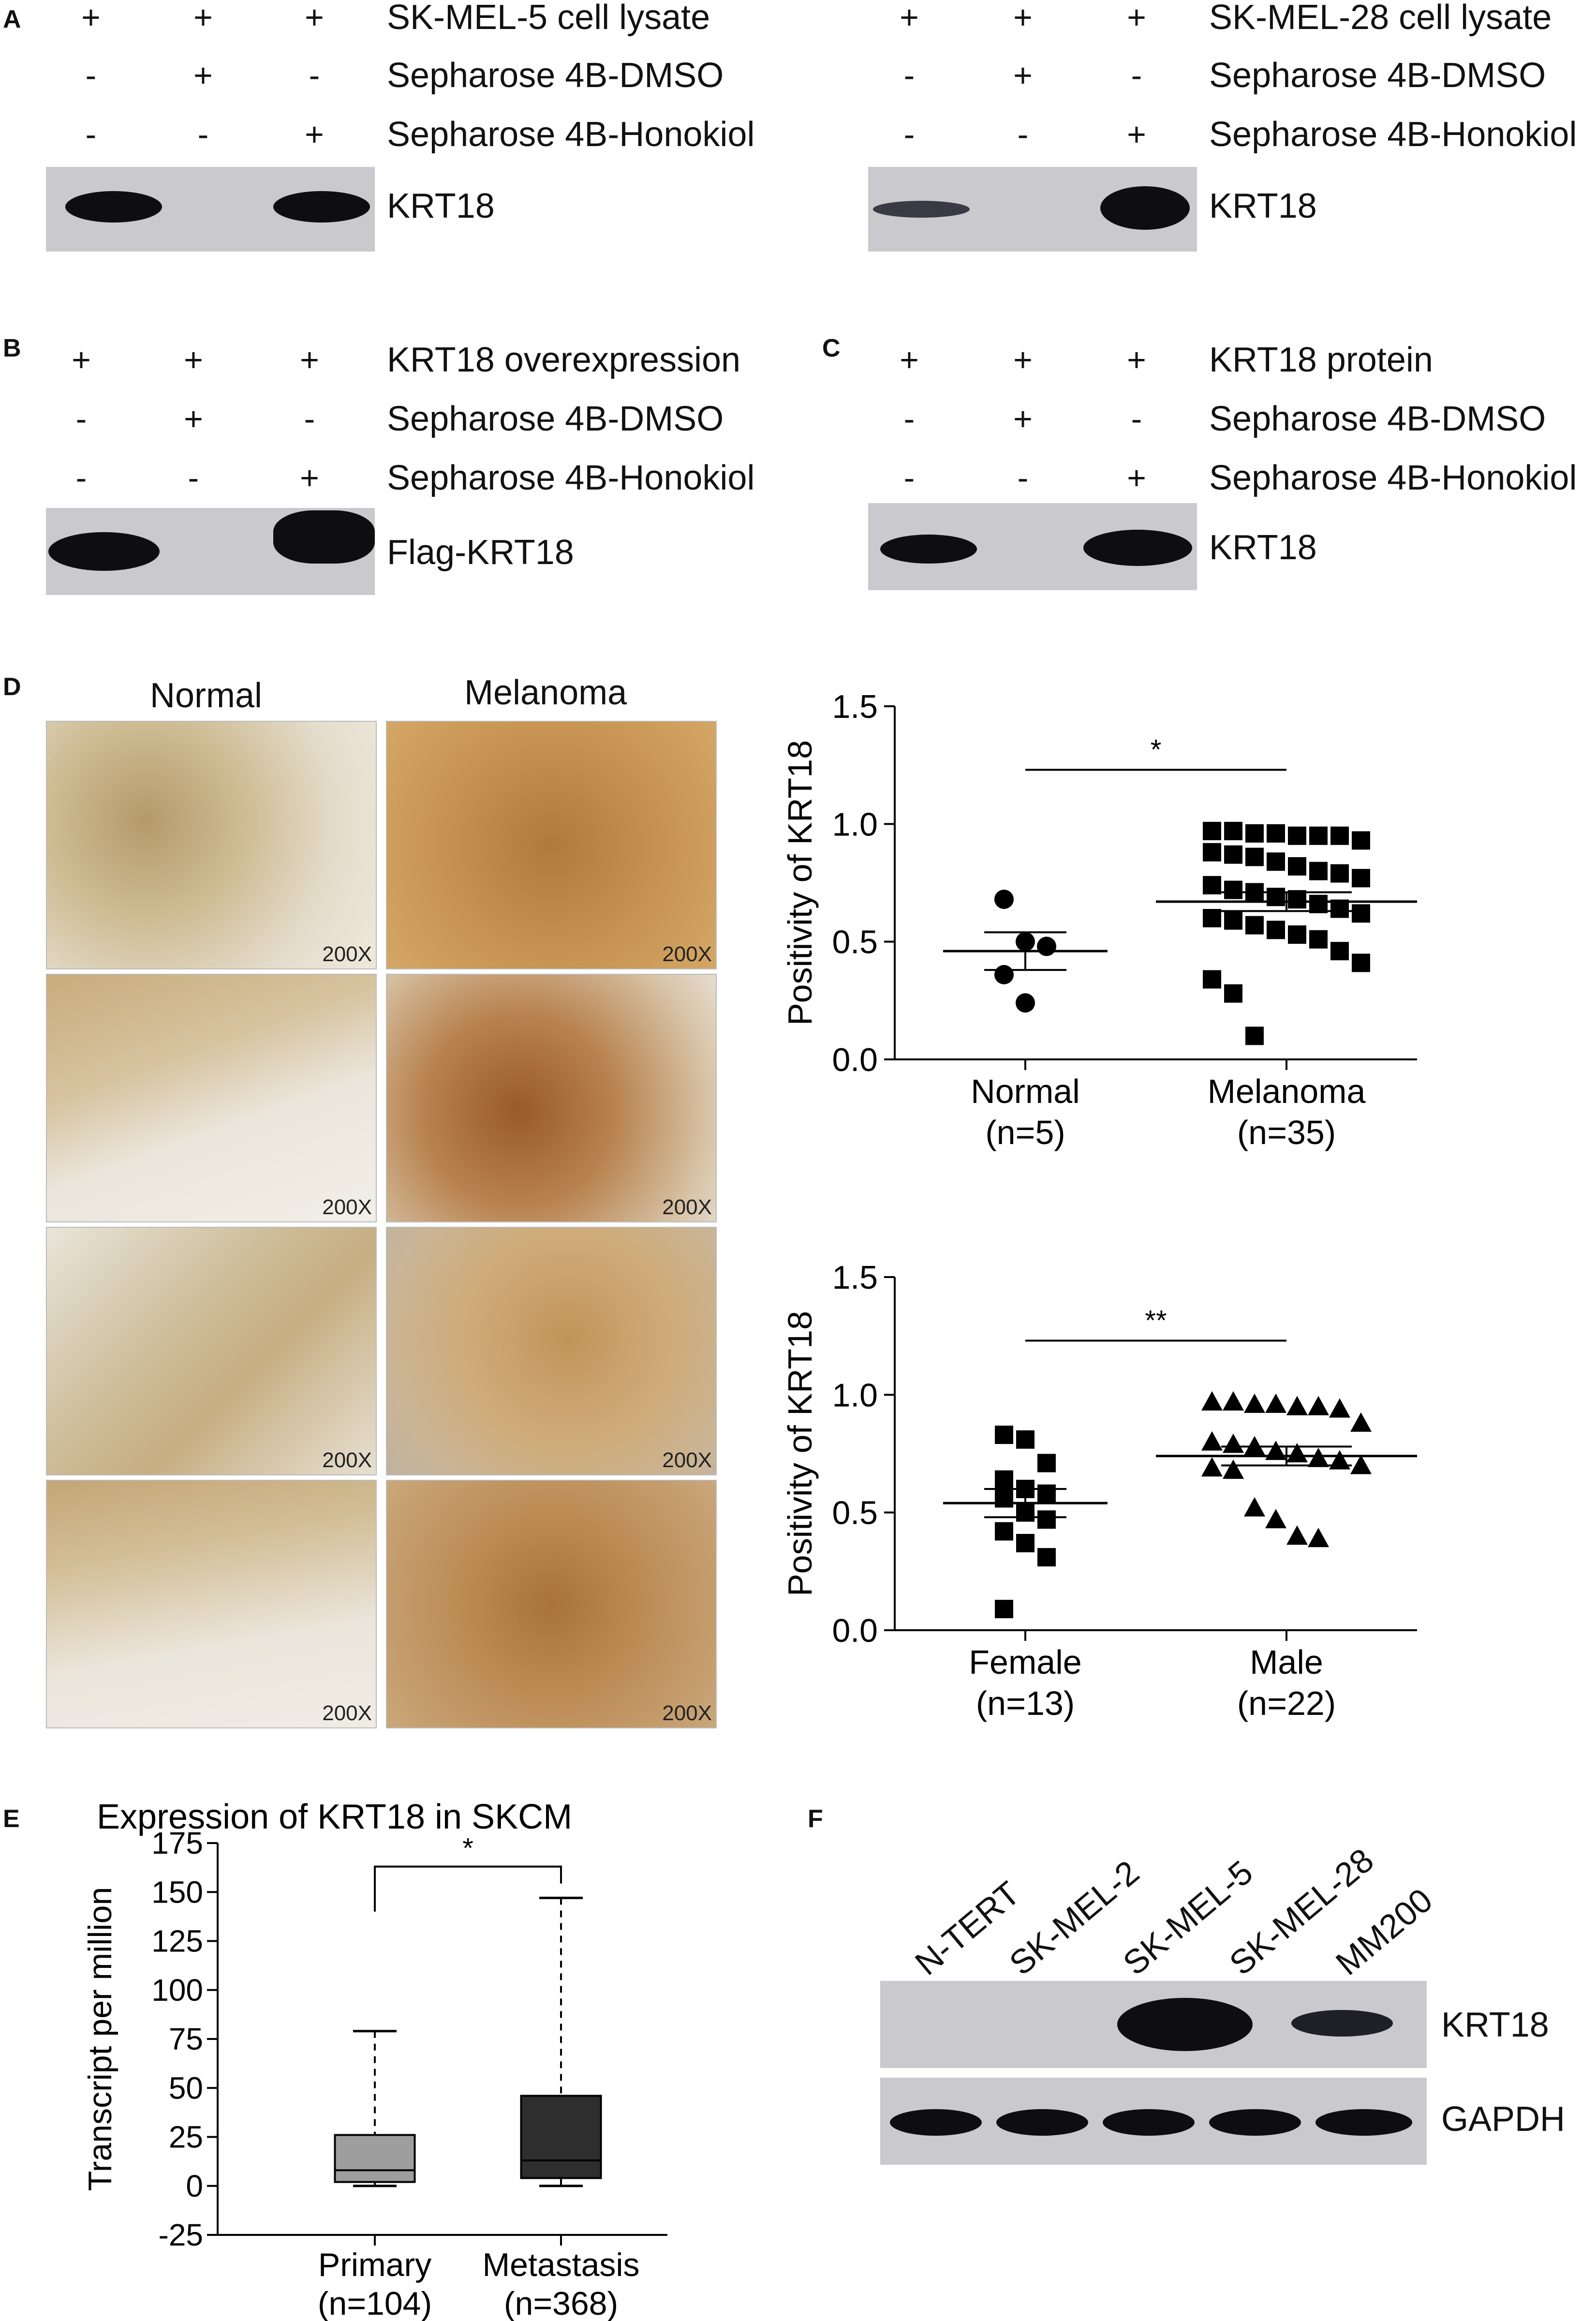 The height and width of the screenshot is (2321, 1596). What do you see at coordinates (967, 1928) in the screenshot?
I see `lane-label: N-TERT` at bounding box center [967, 1928].